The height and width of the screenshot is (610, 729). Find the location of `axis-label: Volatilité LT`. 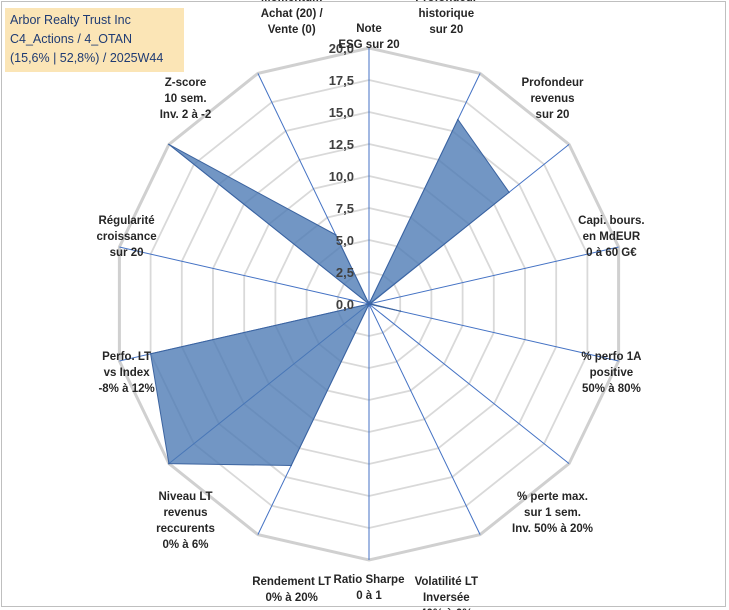

axis-label: Volatilité LT is located at coordinates (446, 582).